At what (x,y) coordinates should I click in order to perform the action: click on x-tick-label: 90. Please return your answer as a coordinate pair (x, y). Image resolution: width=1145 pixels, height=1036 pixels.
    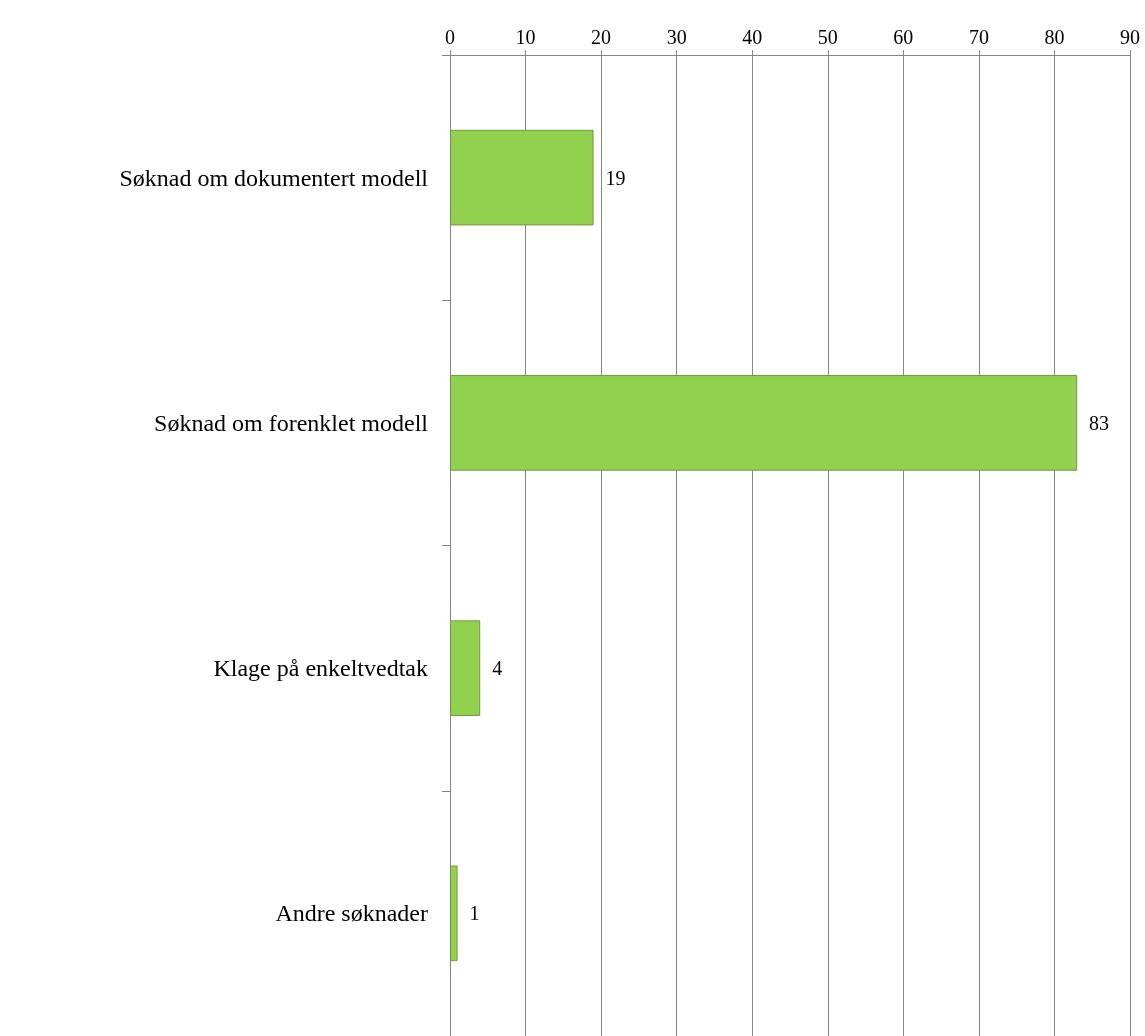
    Looking at the image, I should click on (1130, 37).